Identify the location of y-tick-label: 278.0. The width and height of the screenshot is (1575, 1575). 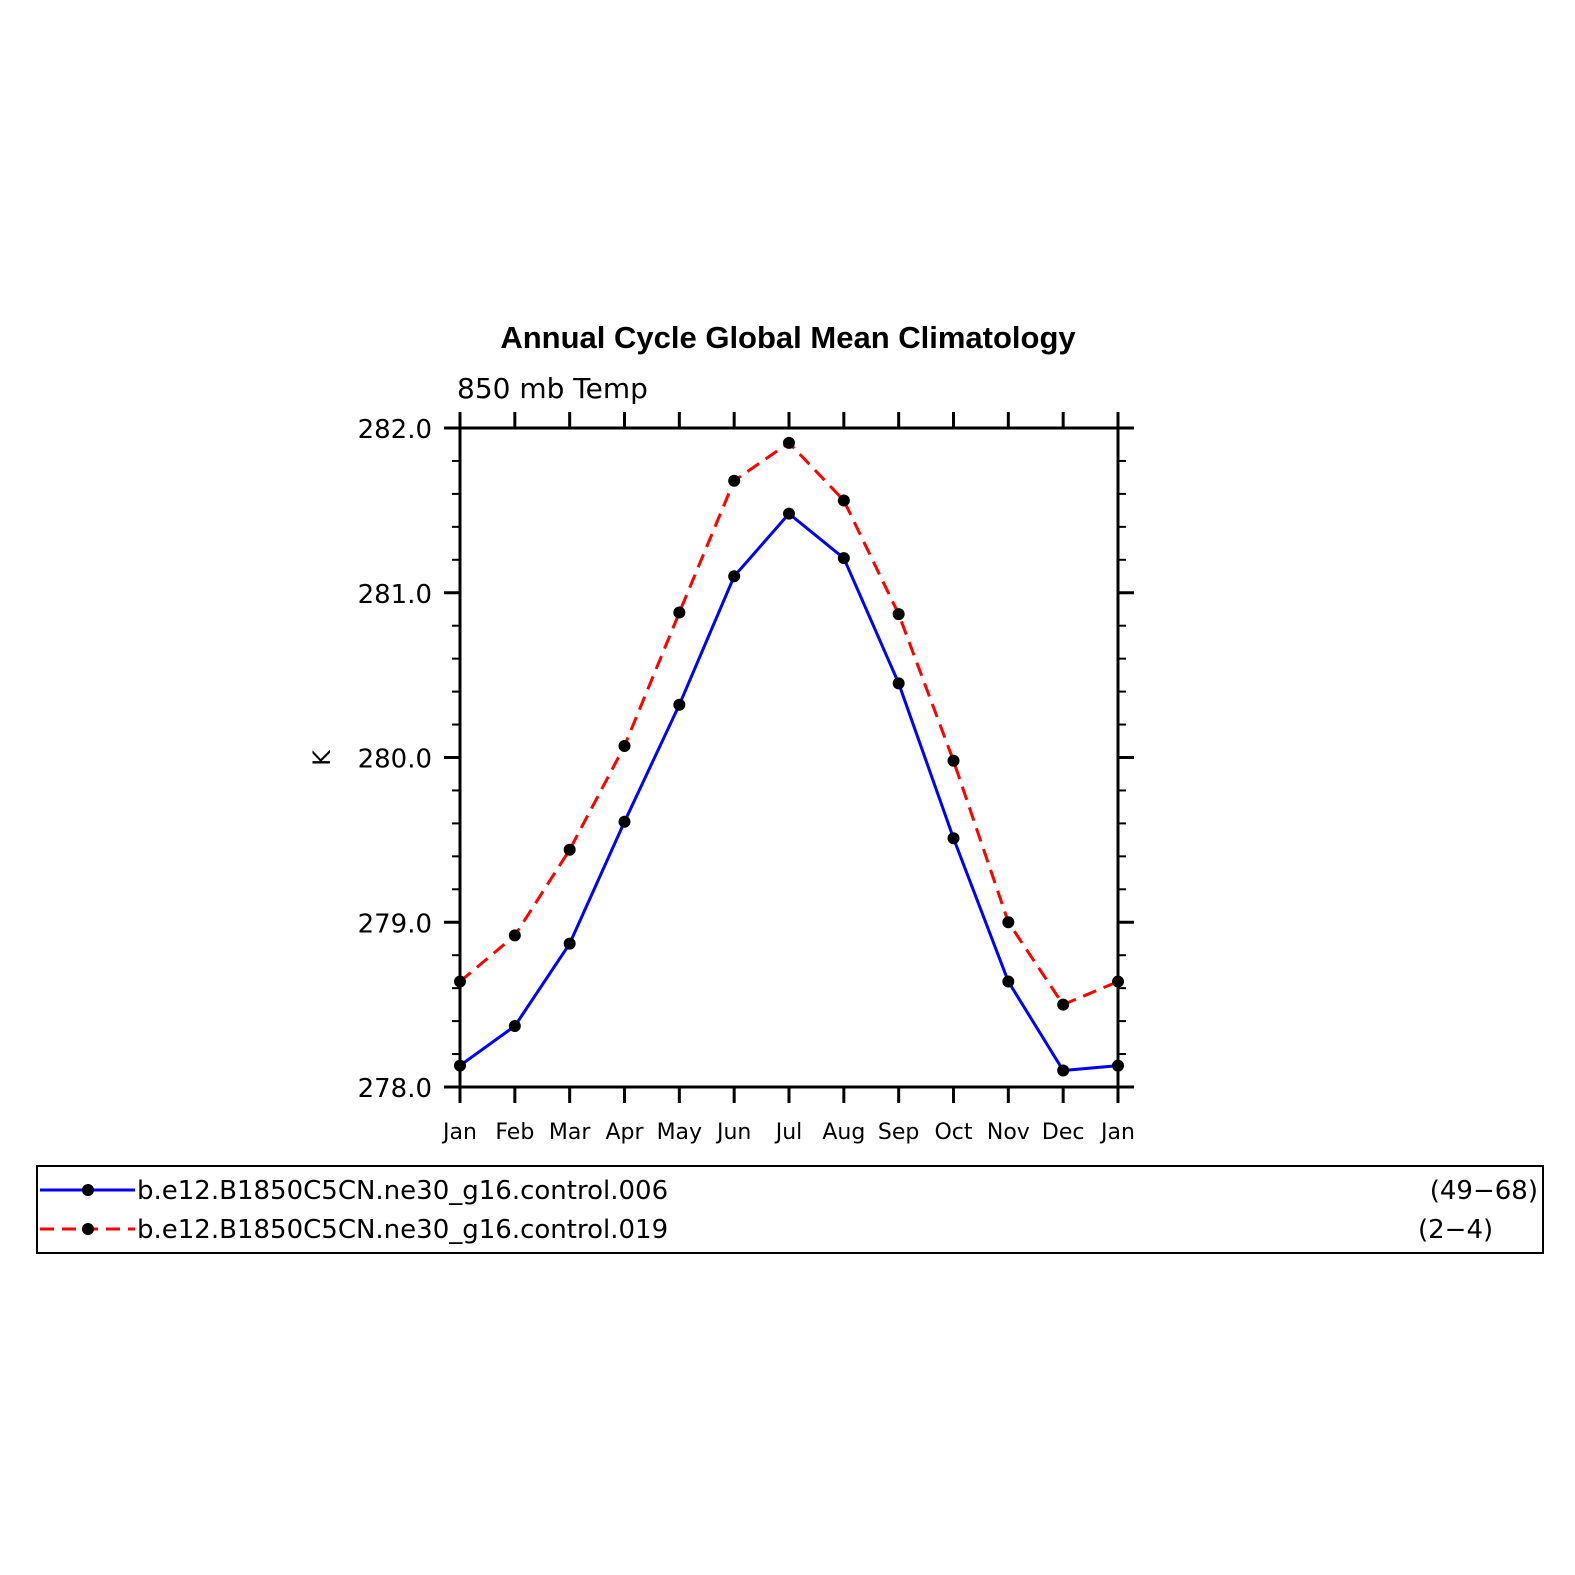
(395, 1089).